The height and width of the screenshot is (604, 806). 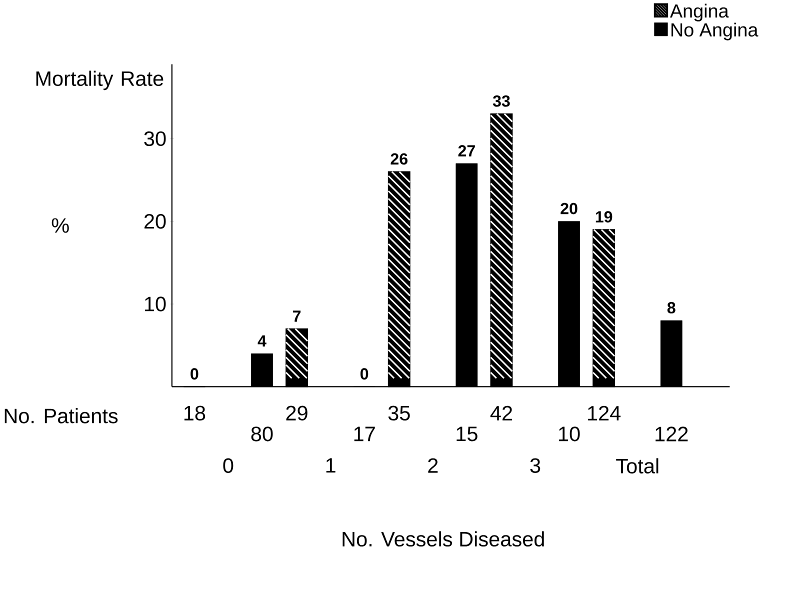 What do you see at coordinates (501, 413) in the screenshot?
I see `text: 42` at bounding box center [501, 413].